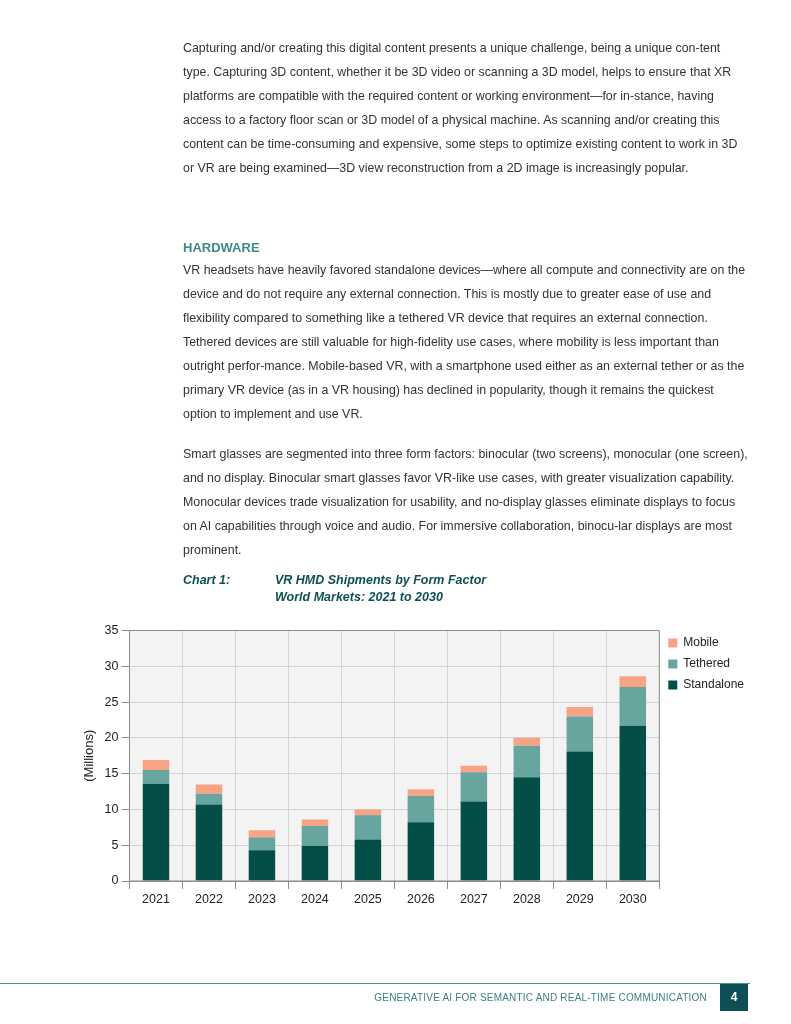 The height and width of the screenshot is (1024, 791). What do you see at coordinates (115, 844) in the screenshot?
I see `y-tick-label: 5` at bounding box center [115, 844].